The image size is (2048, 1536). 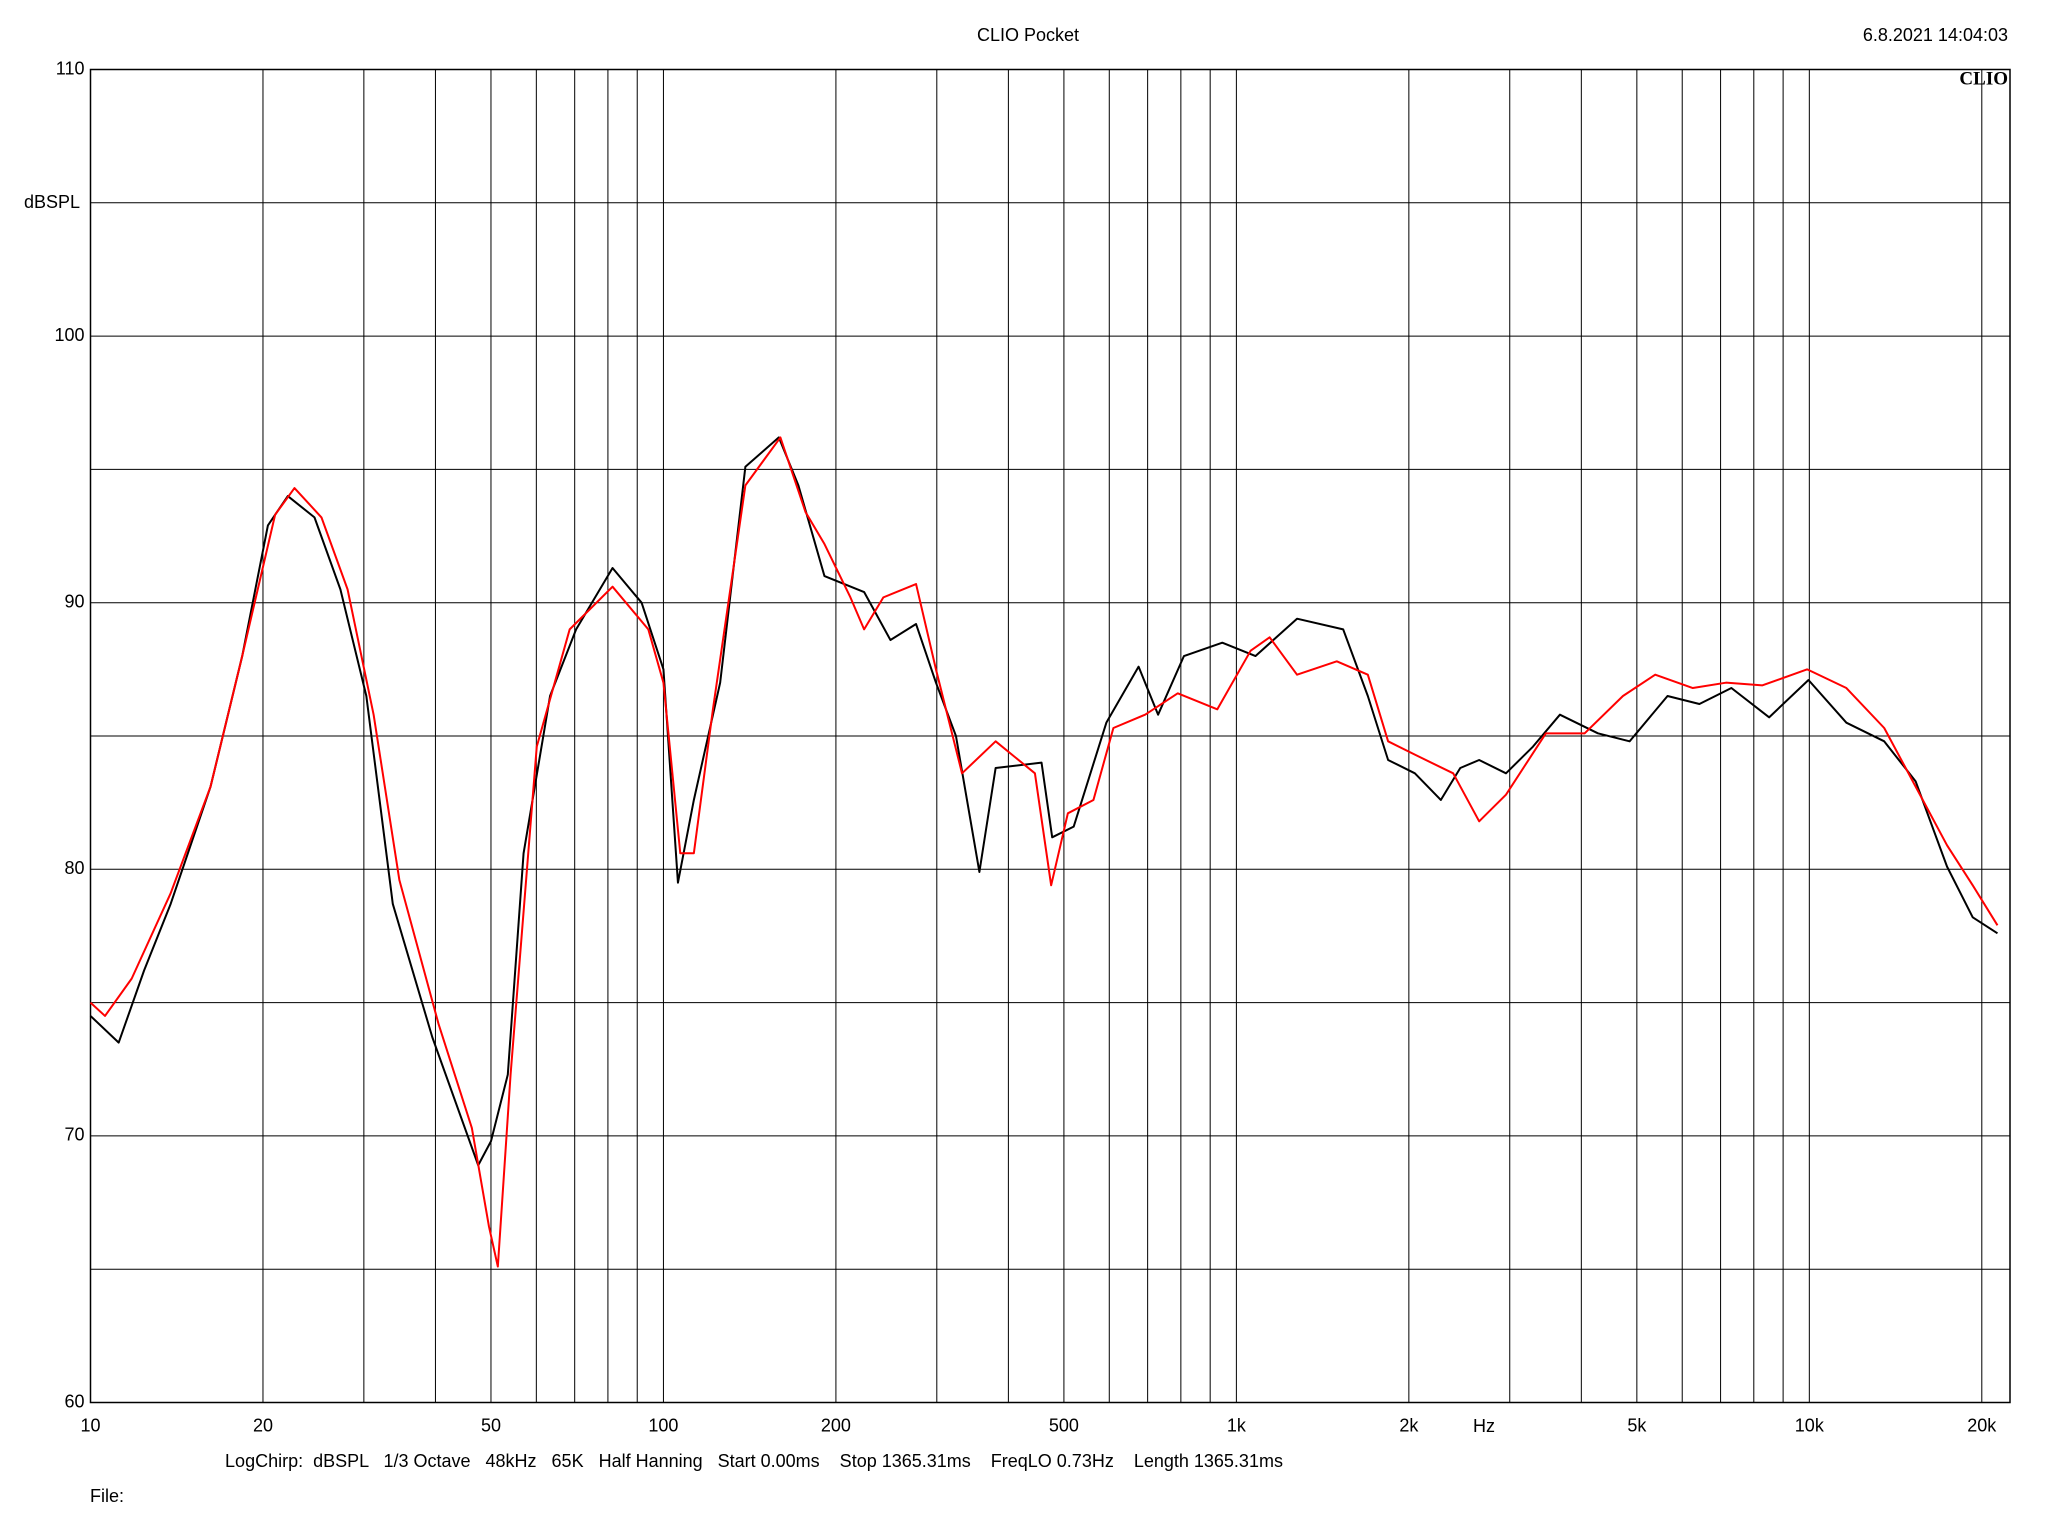 I want to click on file-label: File:, so click(x=107, y=1496).